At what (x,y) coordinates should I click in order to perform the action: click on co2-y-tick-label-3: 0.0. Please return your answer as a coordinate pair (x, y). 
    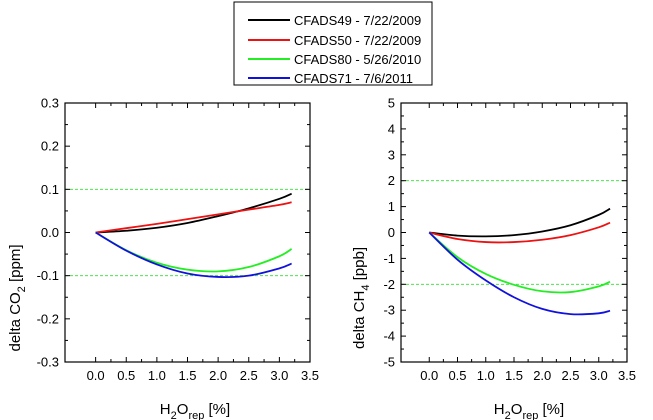
    Looking at the image, I should click on (50, 232).